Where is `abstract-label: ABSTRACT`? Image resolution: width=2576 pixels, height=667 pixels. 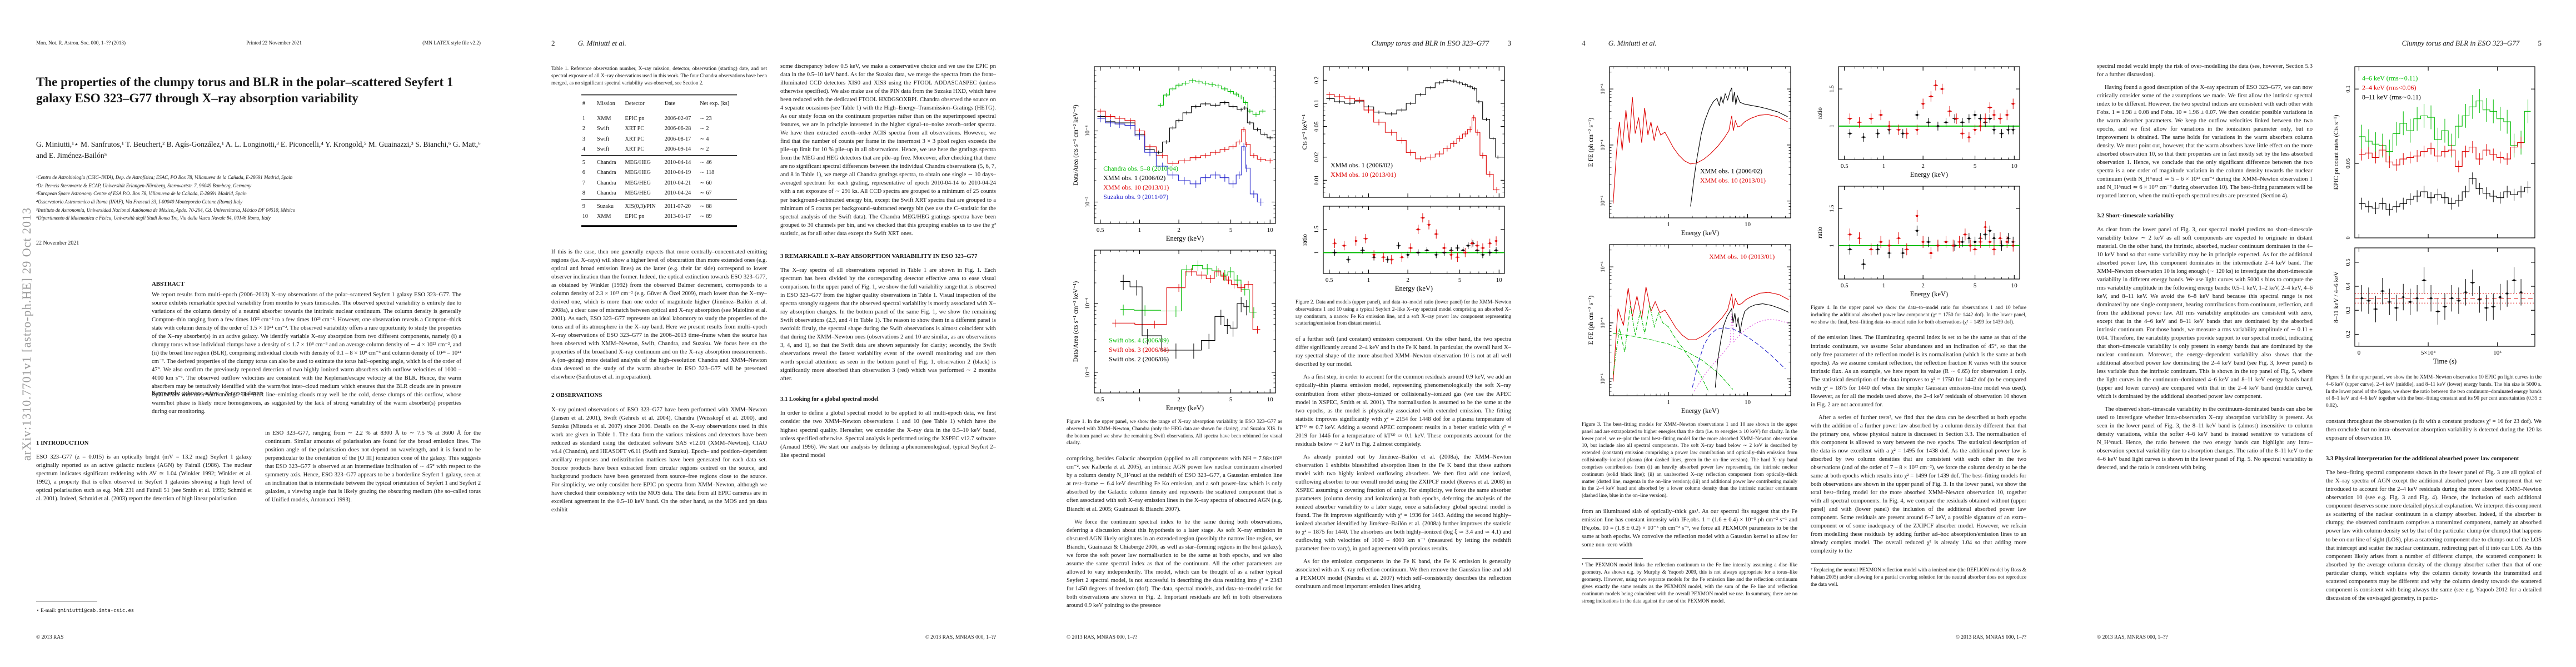 abstract-label: ABSTRACT is located at coordinates (168, 284).